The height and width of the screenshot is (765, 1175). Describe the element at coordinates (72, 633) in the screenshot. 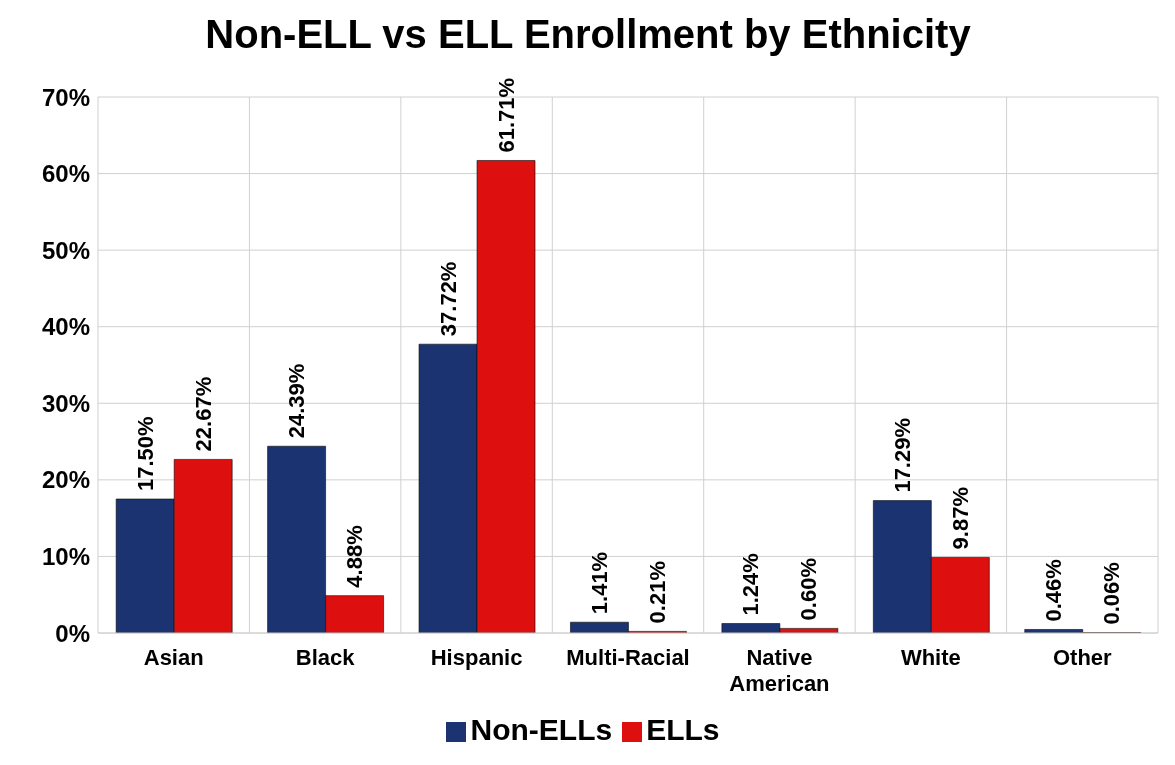

I see `y-tick-label: 0%` at that location.